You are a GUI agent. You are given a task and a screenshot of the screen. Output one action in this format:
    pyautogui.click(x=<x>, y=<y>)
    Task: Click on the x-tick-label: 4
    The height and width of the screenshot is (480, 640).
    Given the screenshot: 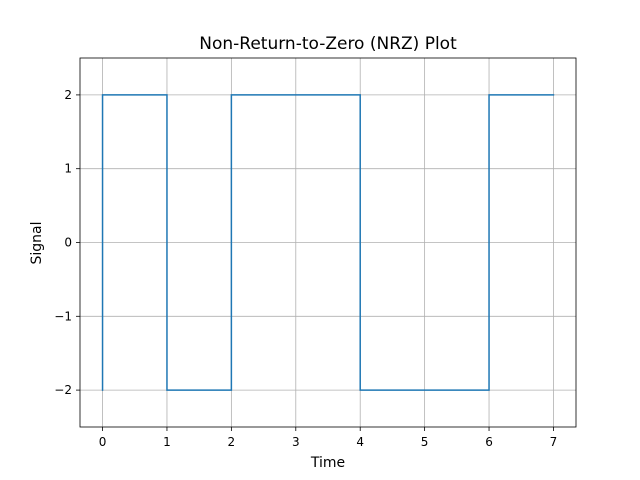 What is the action you would take?
    pyautogui.click(x=360, y=442)
    